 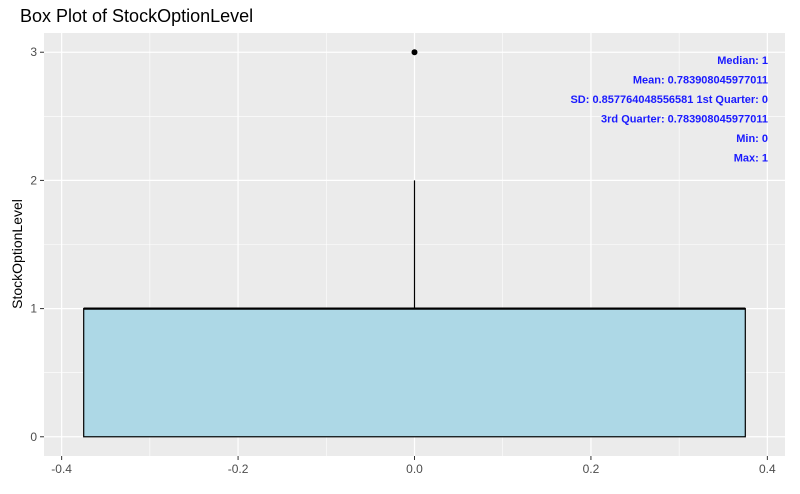 I want to click on stat-annotation: 3rd Quarter: 0.783908045977011, so click(x=684, y=120).